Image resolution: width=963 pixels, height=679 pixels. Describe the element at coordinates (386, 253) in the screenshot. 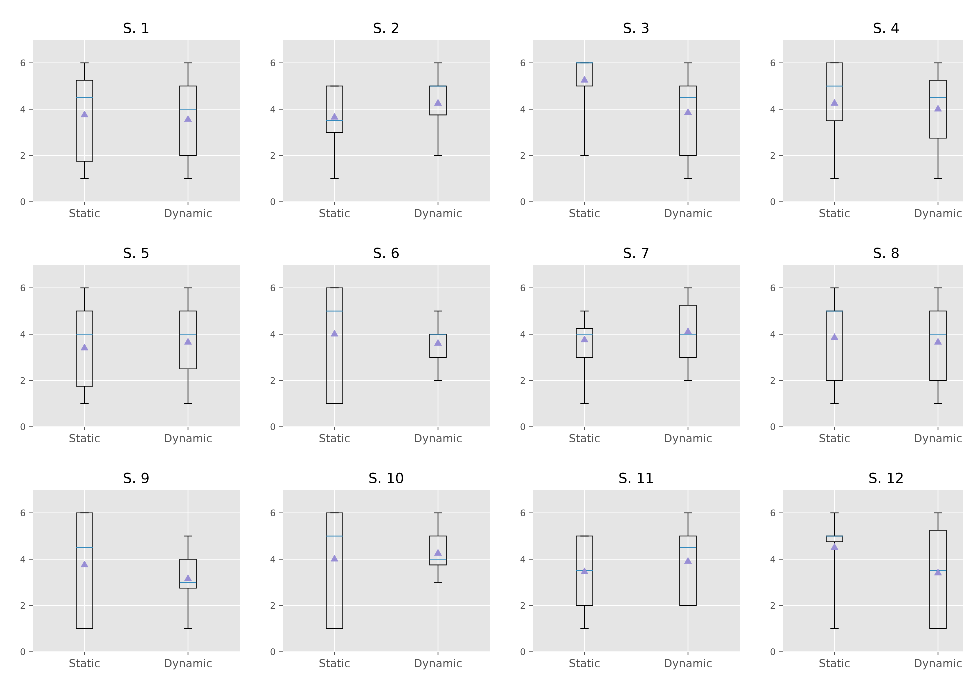

I see `chart-title: S. 6` at that location.